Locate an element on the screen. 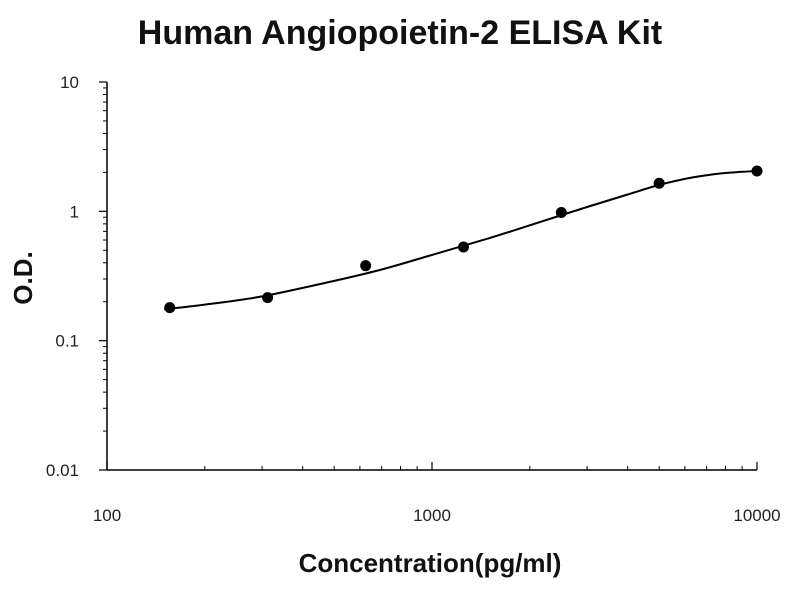 This screenshot has height=600, width=800. x-tick-label: 1000 is located at coordinates (432, 515).